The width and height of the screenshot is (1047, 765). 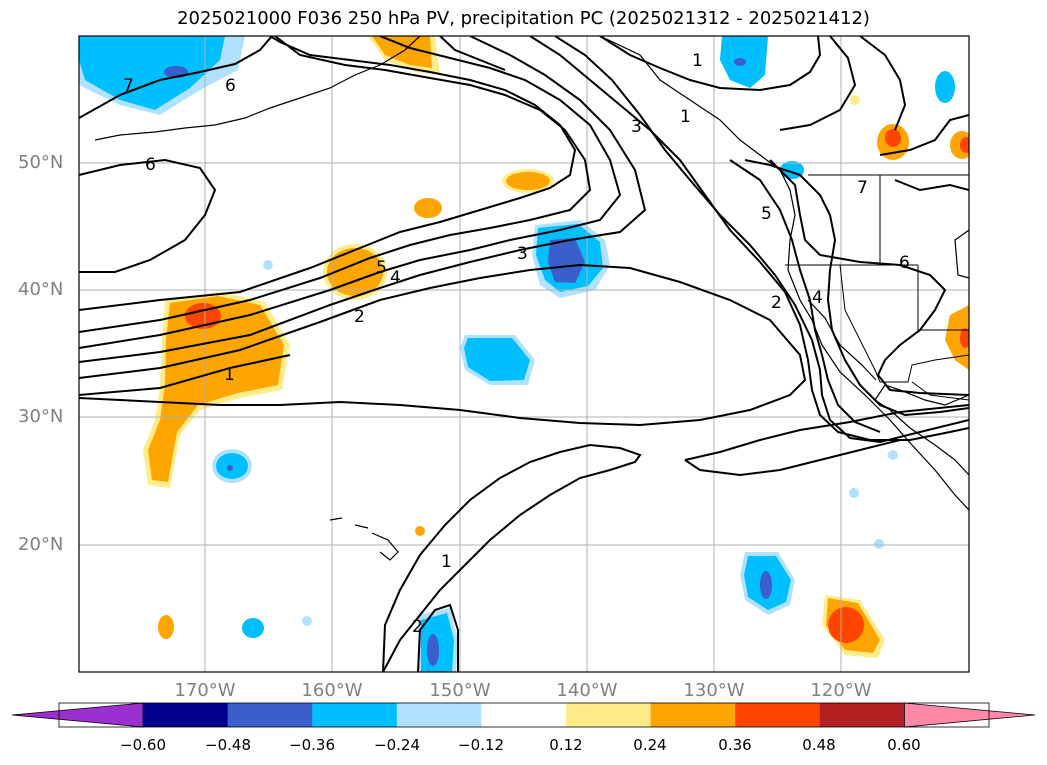 I want to click on lon-label-140w: 140°W, so click(x=587, y=690).